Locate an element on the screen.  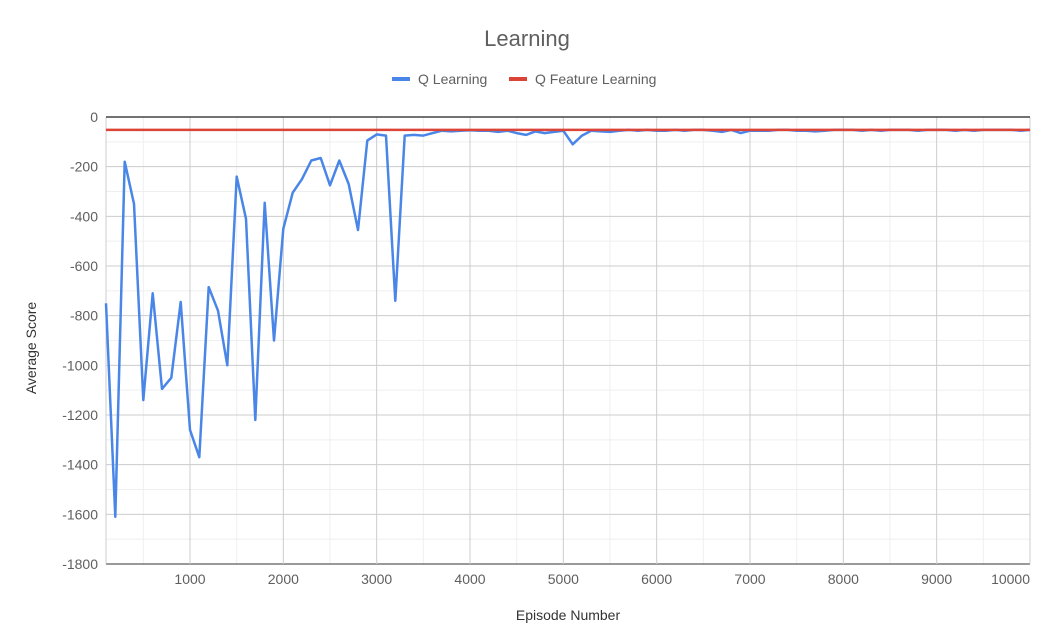
y-tick-label: -200 is located at coordinates (84, 167).